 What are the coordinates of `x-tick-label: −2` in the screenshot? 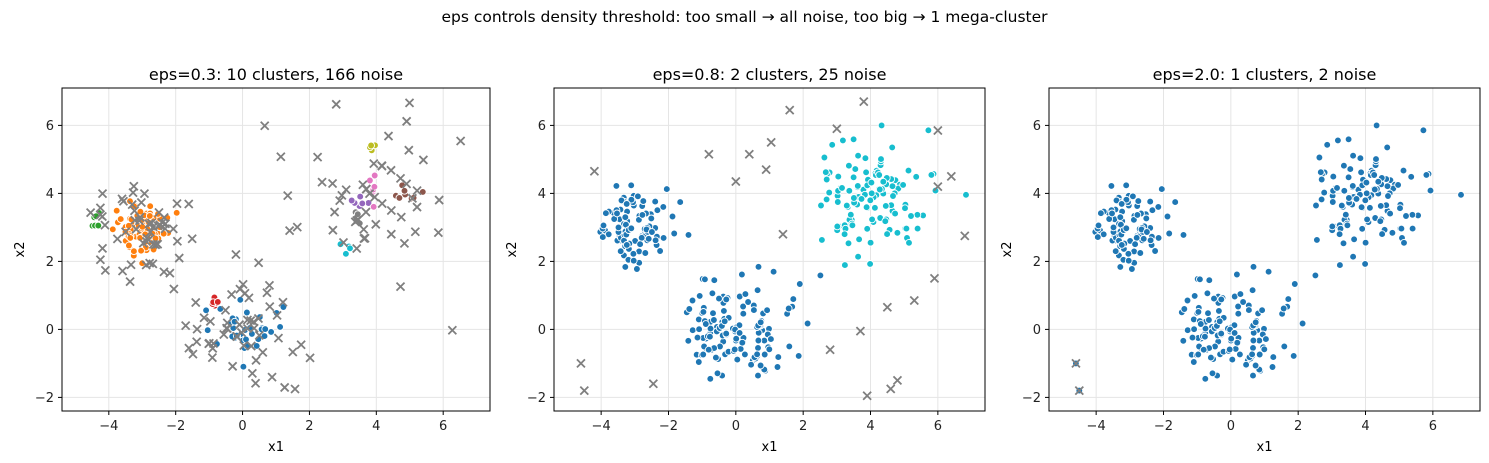 It's located at (175, 426).